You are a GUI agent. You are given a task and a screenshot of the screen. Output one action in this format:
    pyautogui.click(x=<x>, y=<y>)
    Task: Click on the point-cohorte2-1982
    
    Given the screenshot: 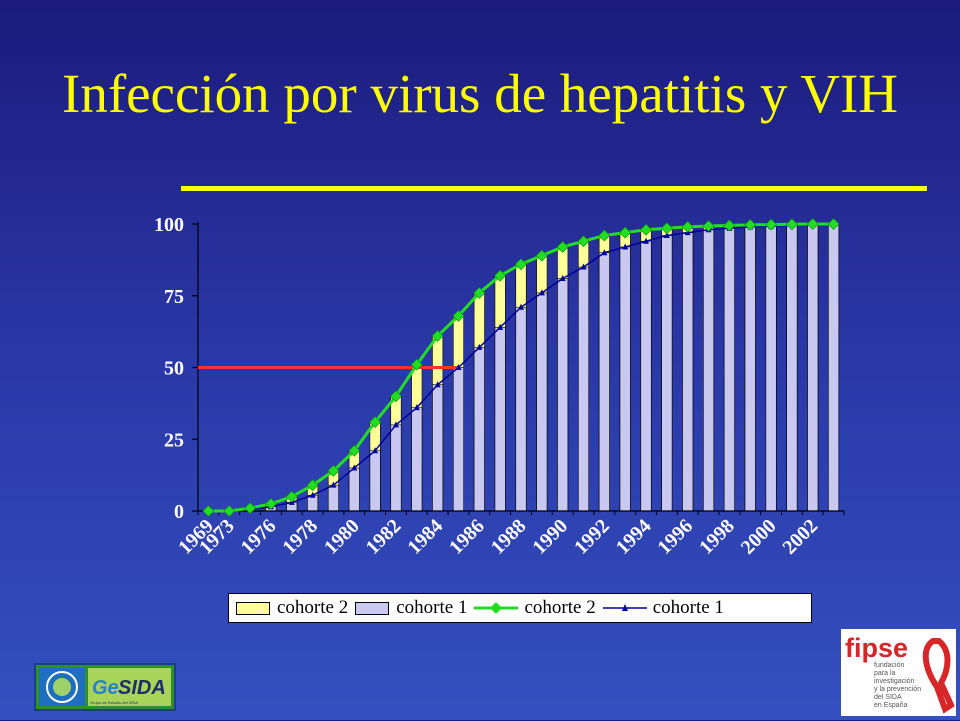 What is the action you would take?
    pyautogui.click(x=396, y=396)
    